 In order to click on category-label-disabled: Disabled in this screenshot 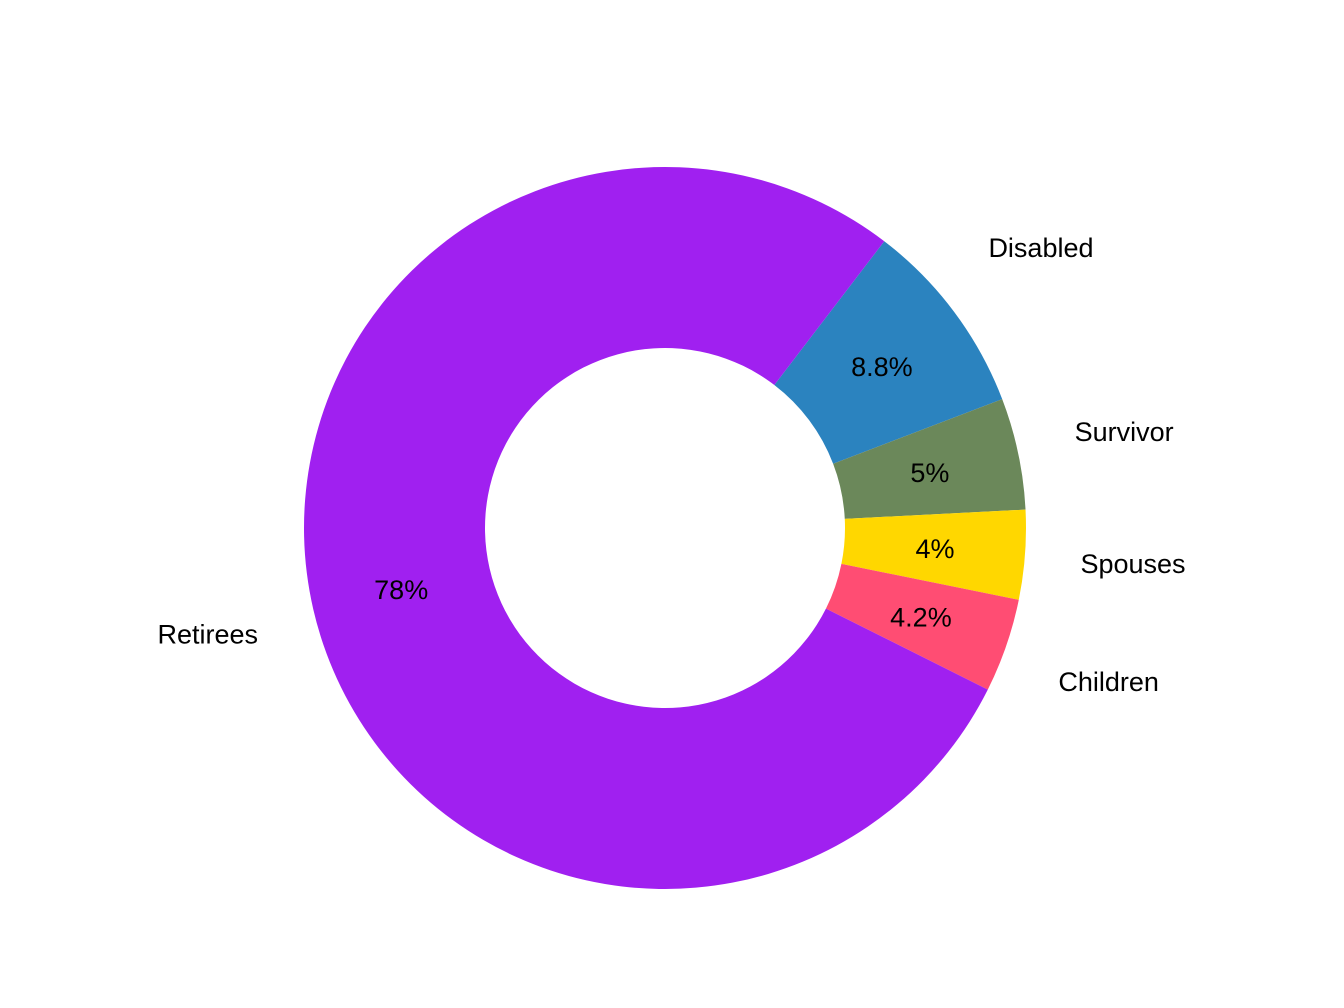, I will do `click(1040, 248)`.